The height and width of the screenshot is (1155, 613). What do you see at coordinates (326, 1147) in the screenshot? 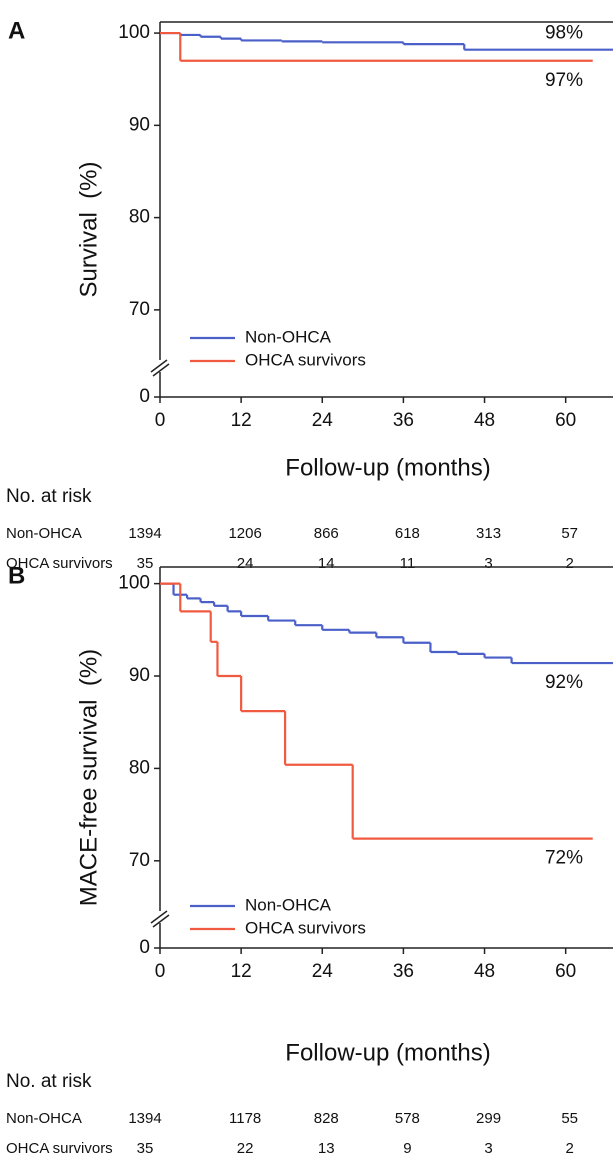
I see `risk-count: 13` at bounding box center [326, 1147].